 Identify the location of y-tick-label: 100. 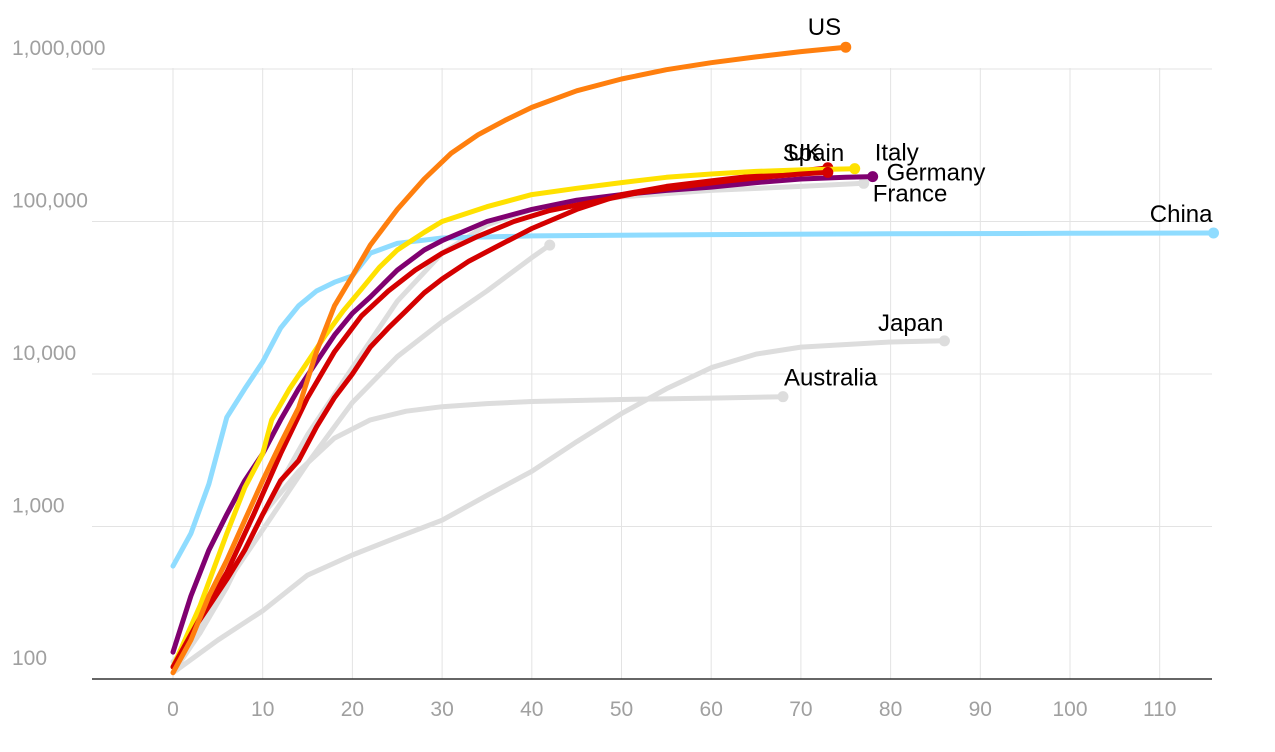
(29, 658).